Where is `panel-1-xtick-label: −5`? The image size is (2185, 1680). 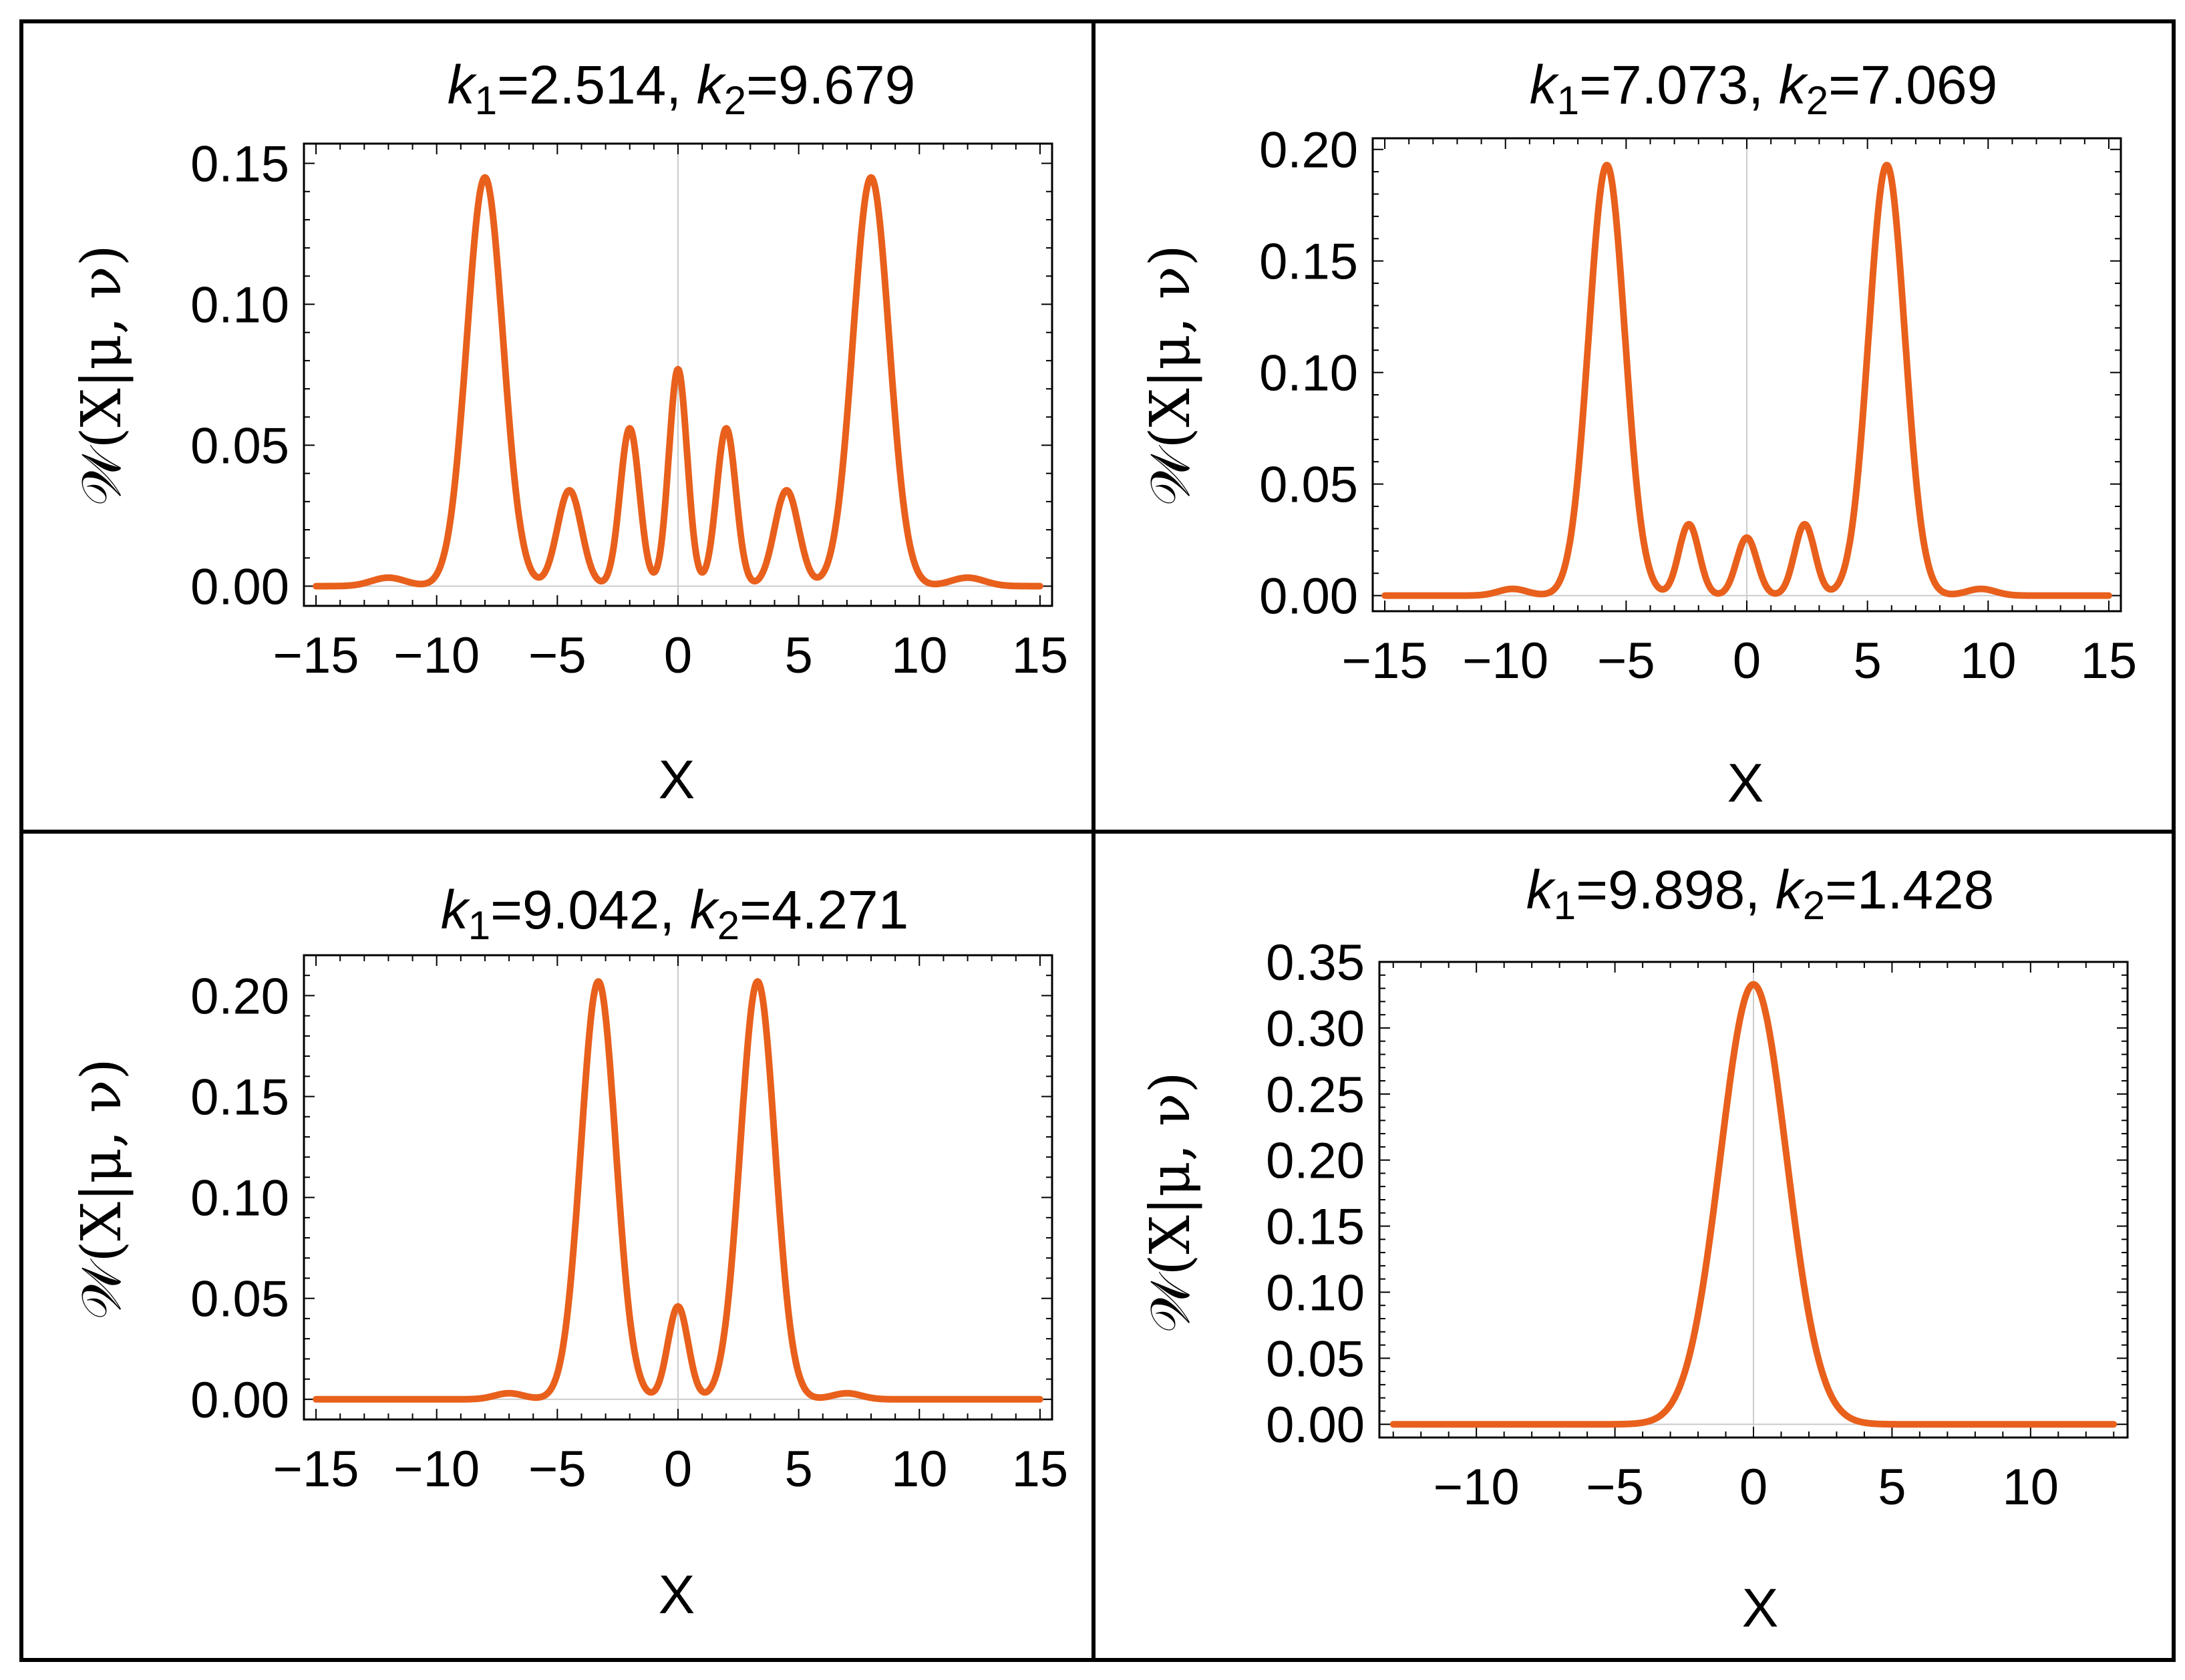
panel-1-xtick-label: −5 is located at coordinates (557, 655).